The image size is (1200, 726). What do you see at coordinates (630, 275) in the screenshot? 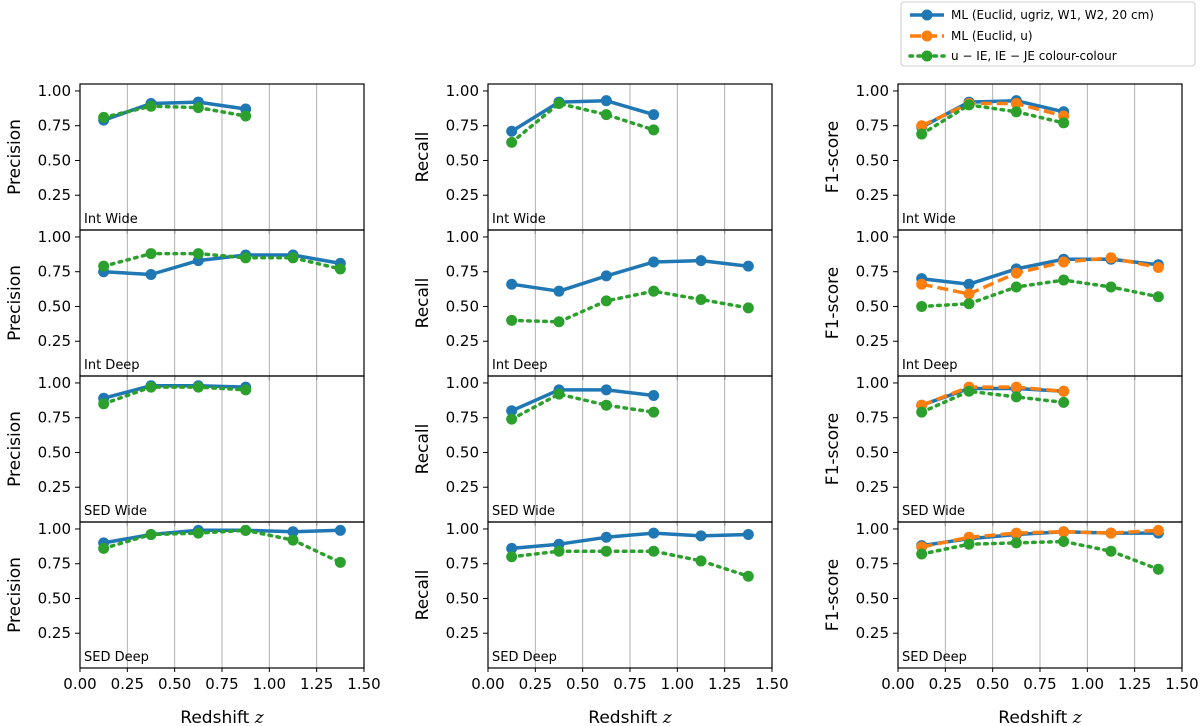
I see `series-line-ml-full` at bounding box center [630, 275].